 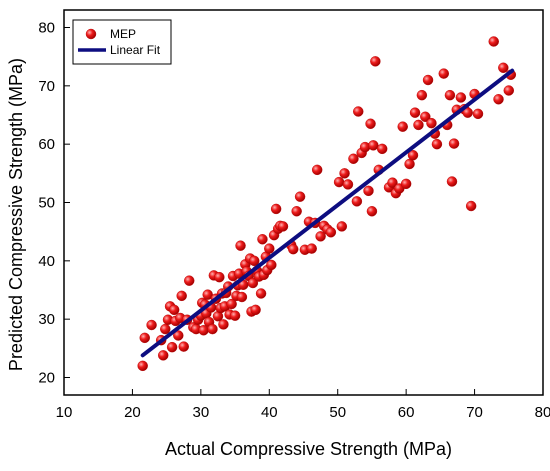 I want to click on y-tick-label: 60, so click(x=46, y=144).